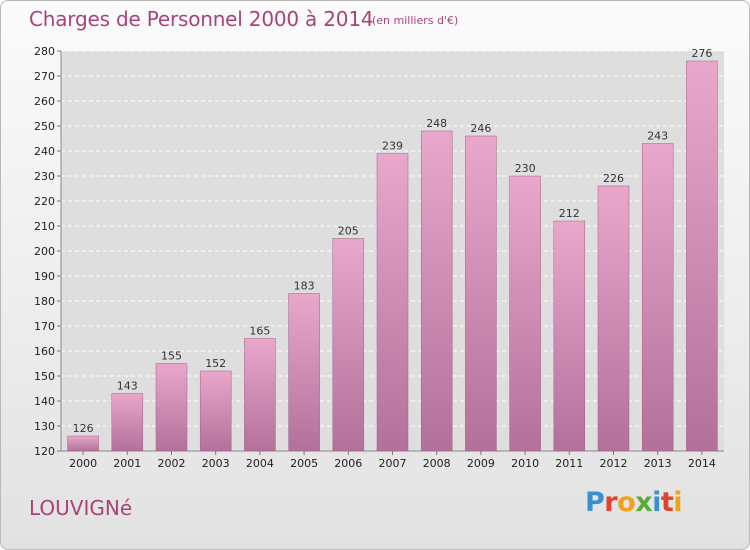 The height and width of the screenshot is (550, 750). What do you see at coordinates (415, 20) in the screenshot?
I see `unit-note: (en milliers d'€)` at bounding box center [415, 20].